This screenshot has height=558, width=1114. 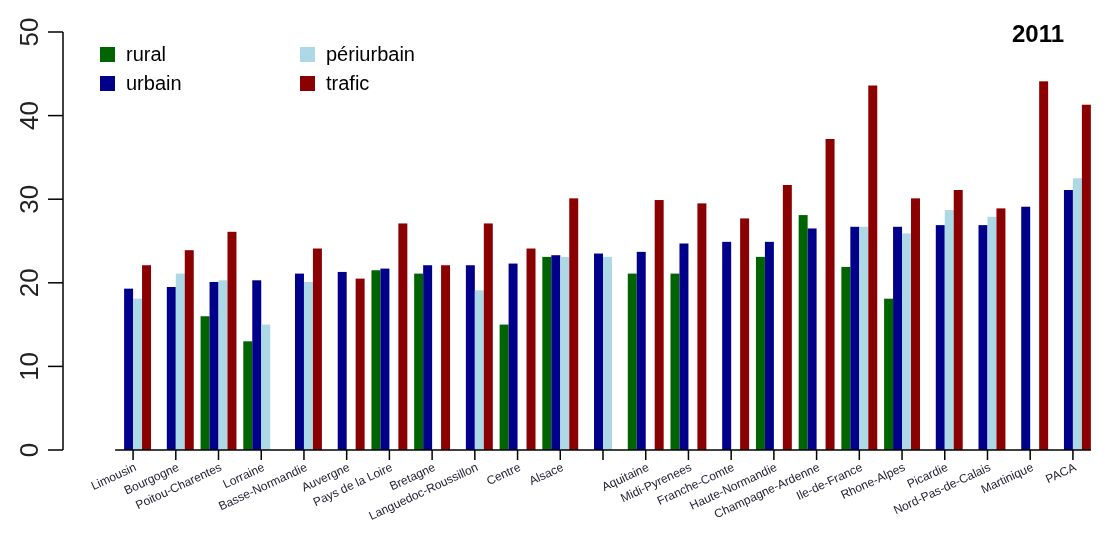 What do you see at coordinates (29, 199) in the screenshot?
I see `y-tick-label: 30` at bounding box center [29, 199].